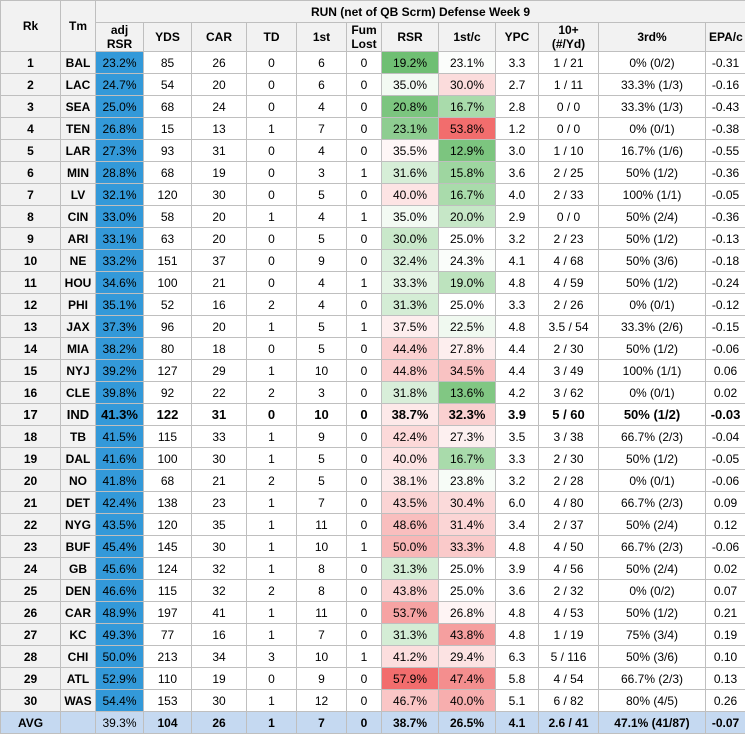 This screenshot has width=745, height=734. What do you see at coordinates (78, 723) in the screenshot?
I see `team-cell` at bounding box center [78, 723].